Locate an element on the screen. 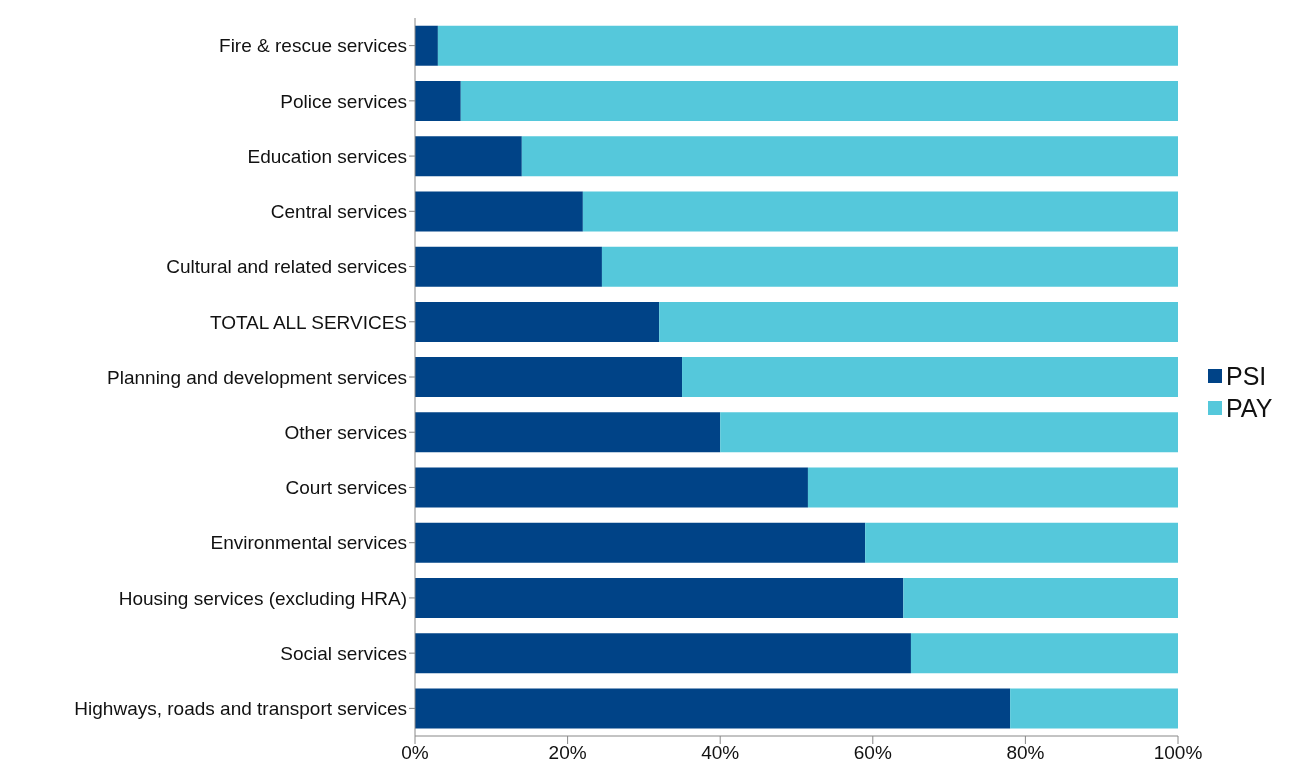 The height and width of the screenshot is (776, 1294). x-tick-label: 20% is located at coordinates (567, 753).